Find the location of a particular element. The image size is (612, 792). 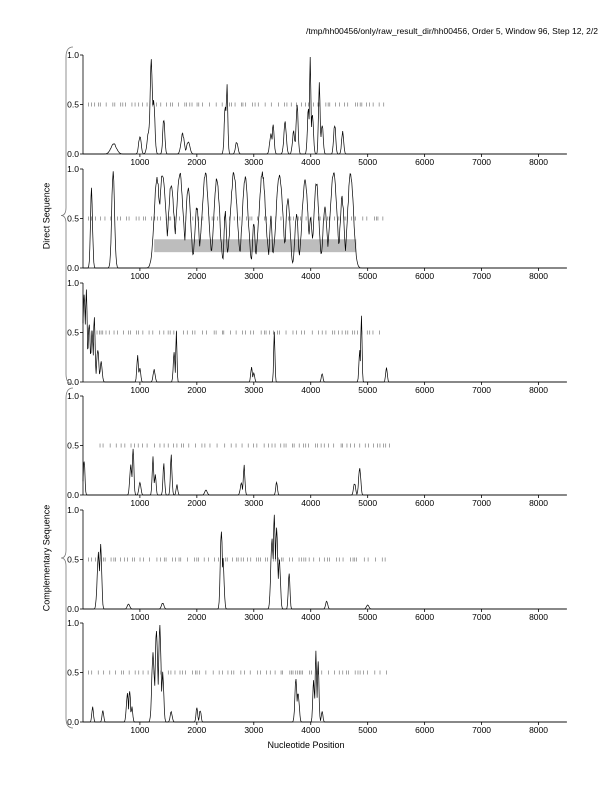

group-label-complementary: Complementary Sequence is located at coordinates (45, 558).